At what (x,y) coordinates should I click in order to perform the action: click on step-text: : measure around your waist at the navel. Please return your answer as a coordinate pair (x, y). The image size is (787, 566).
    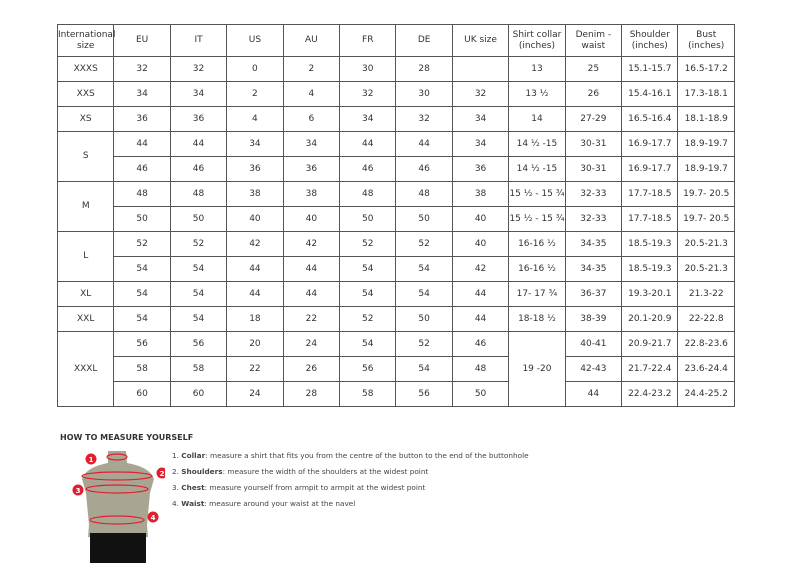
    Looking at the image, I should click on (280, 503).